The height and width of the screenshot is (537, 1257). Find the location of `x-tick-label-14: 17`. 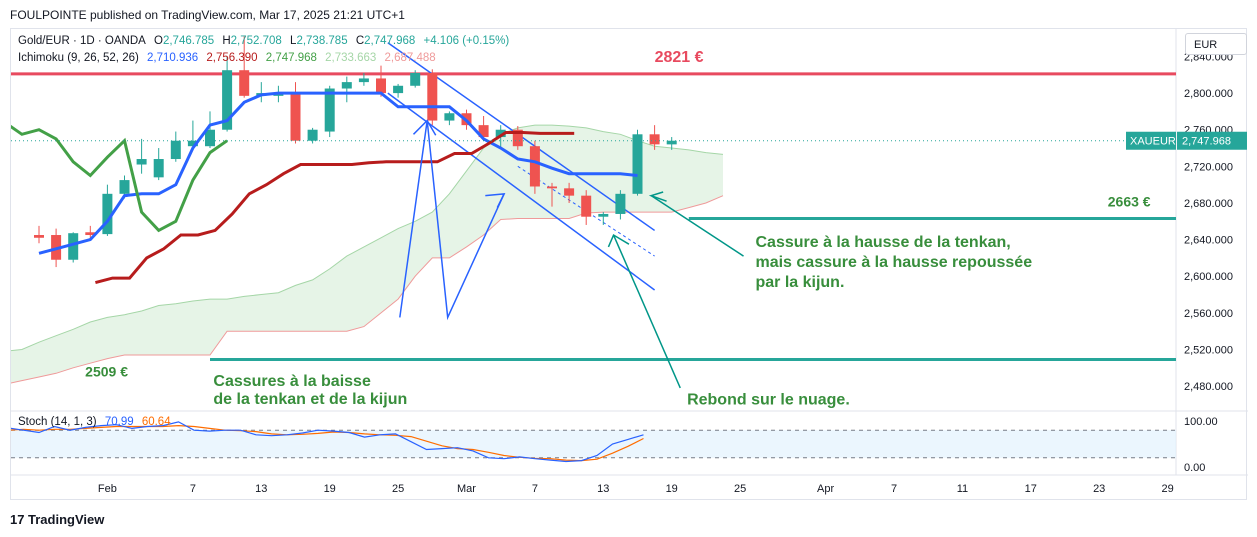

x-tick-label-14: 17 is located at coordinates (1031, 489).